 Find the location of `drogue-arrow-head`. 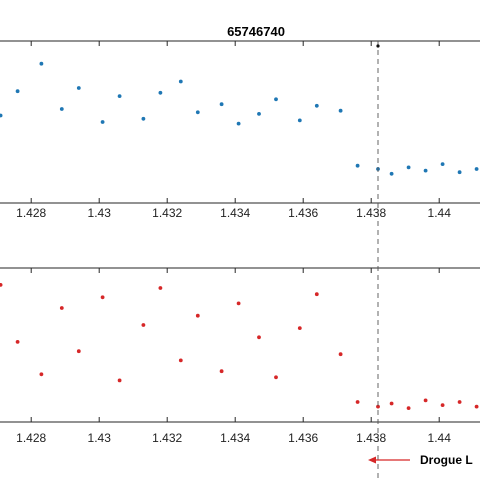

drogue-arrow-head is located at coordinates (372, 460).